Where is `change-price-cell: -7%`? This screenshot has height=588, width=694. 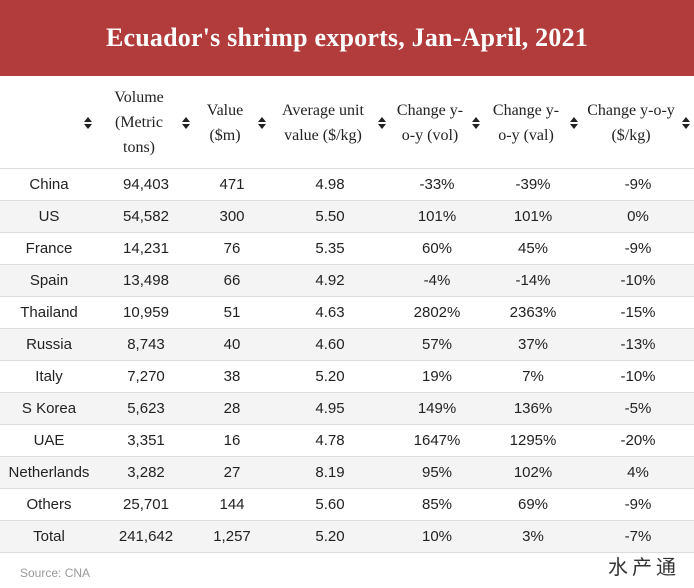
change-price-cell: -7% is located at coordinates (638, 536).